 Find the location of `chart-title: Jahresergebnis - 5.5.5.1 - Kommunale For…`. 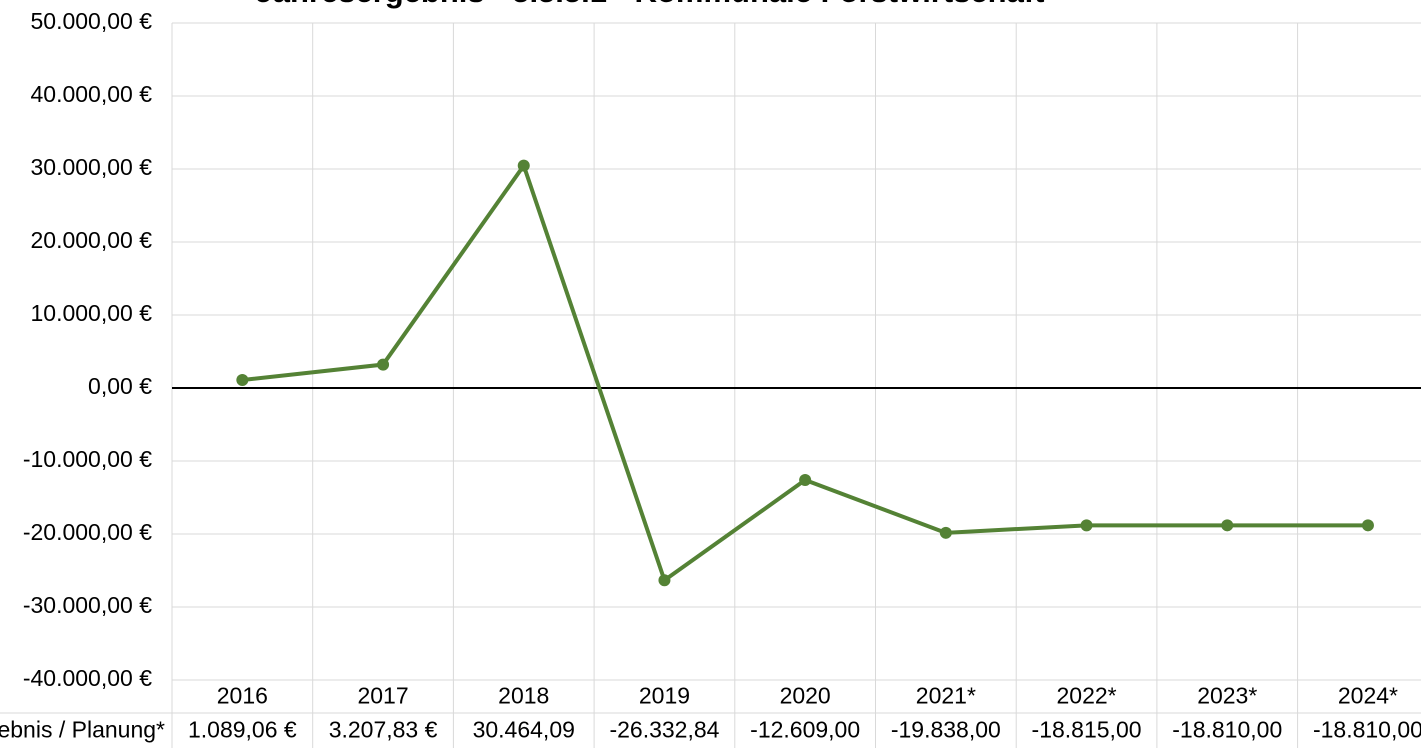

chart-title: Jahresergebnis - 5.5.5.1 - Kommunale For… is located at coordinates (649, 4).